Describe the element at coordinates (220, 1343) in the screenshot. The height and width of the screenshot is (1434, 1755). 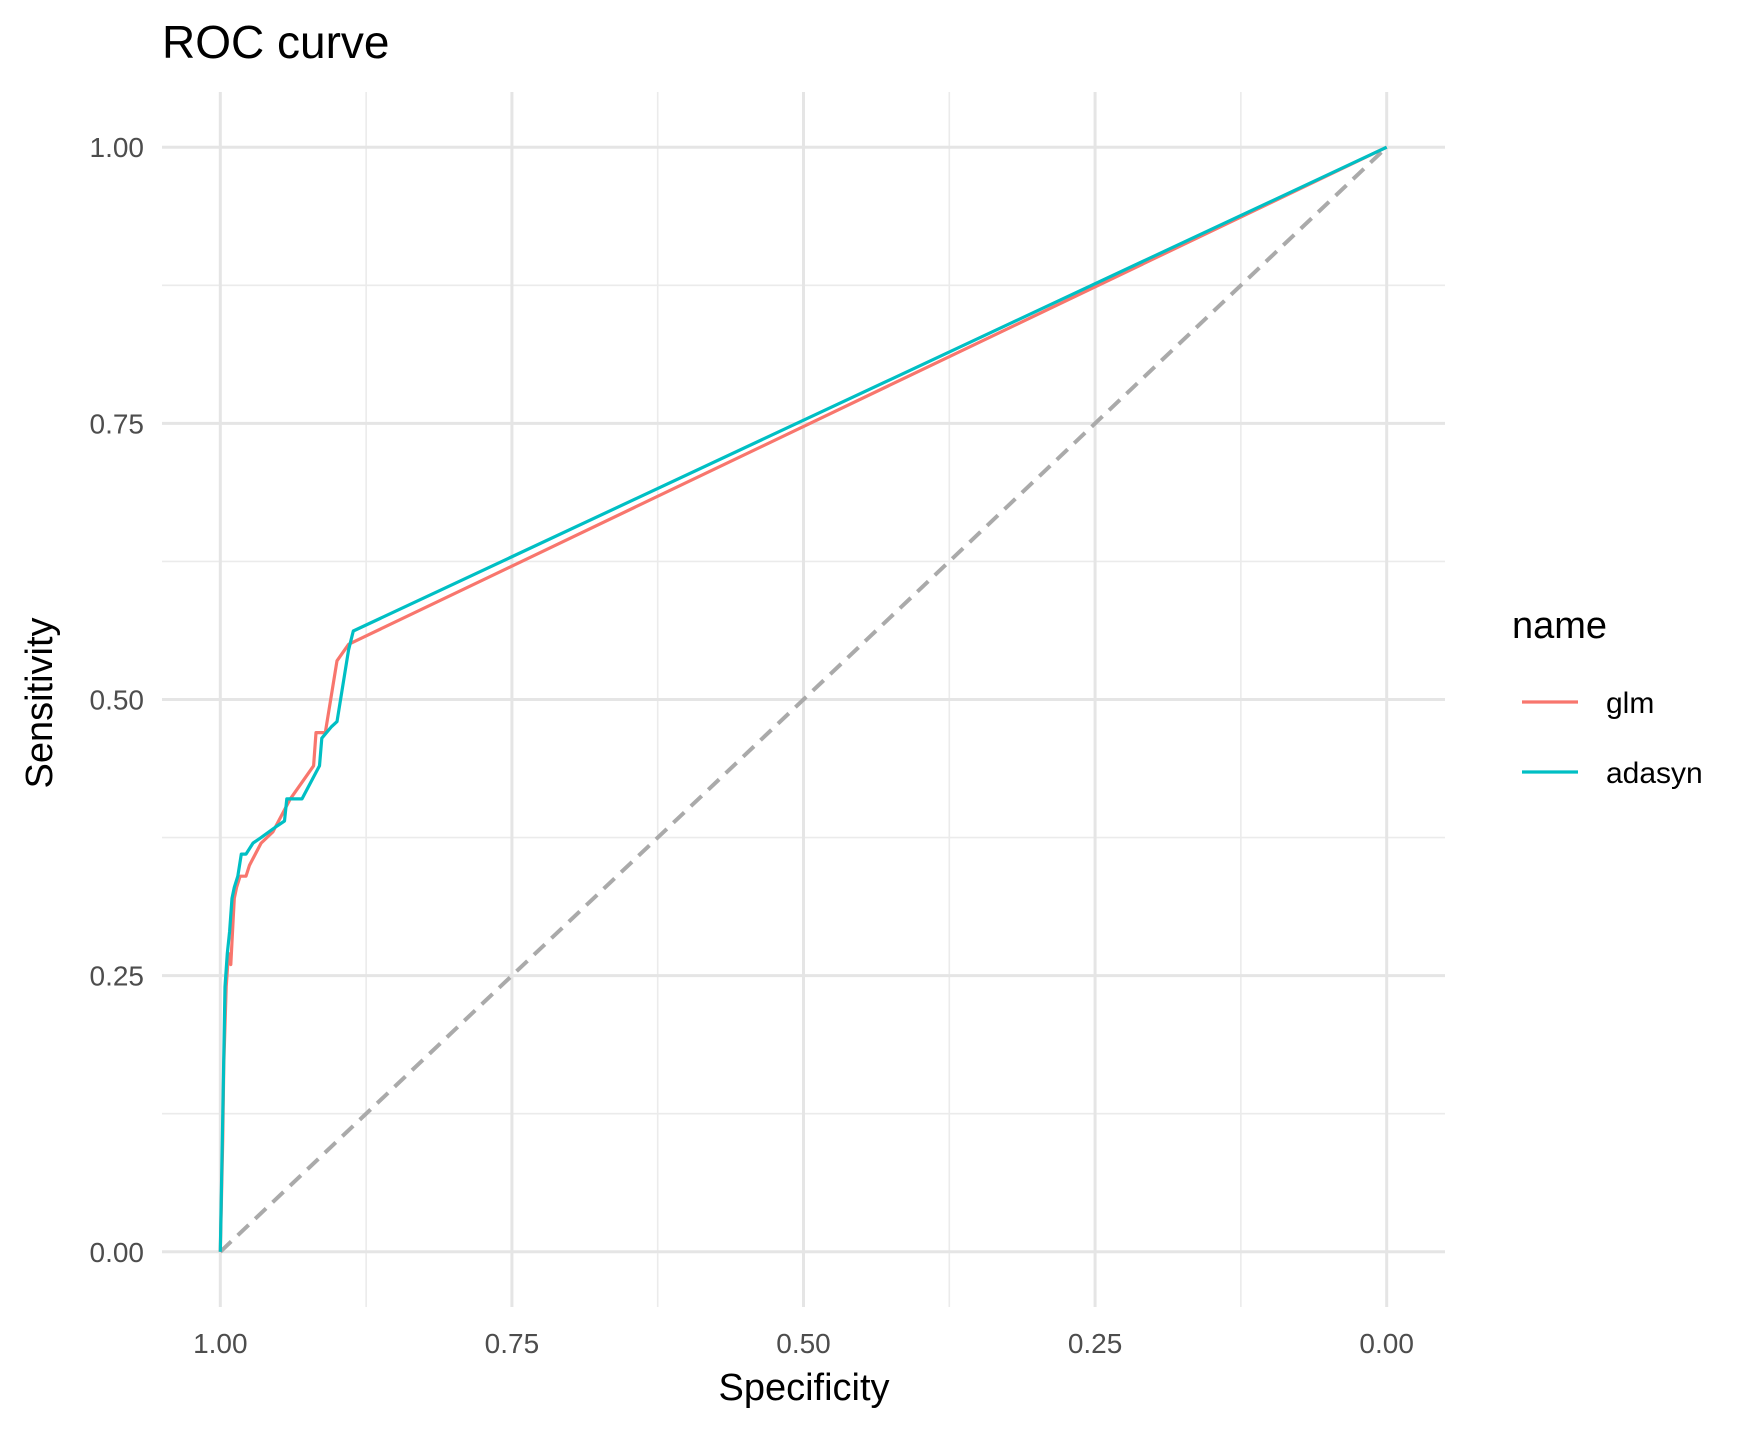
I see `x-tick-label: 1.00` at that location.